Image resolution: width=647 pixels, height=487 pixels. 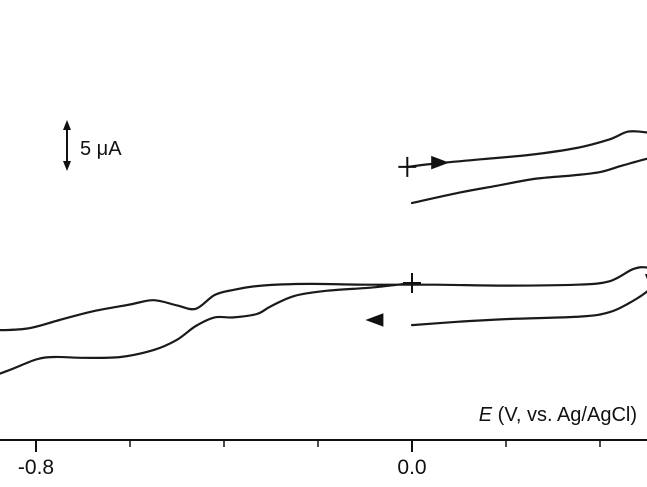 I want to click on current-scale-bar: 5 μA, so click(x=92, y=145).